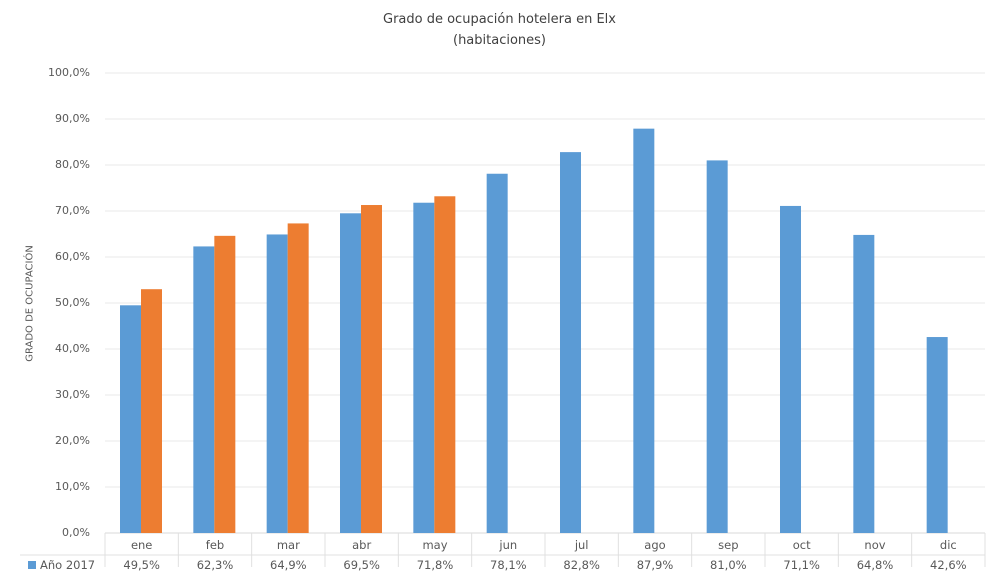 The width and height of the screenshot is (999, 572). What do you see at coordinates (875, 565) in the screenshot?
I see `data-table-value: 64,8%` at bounding box center [875, 565].